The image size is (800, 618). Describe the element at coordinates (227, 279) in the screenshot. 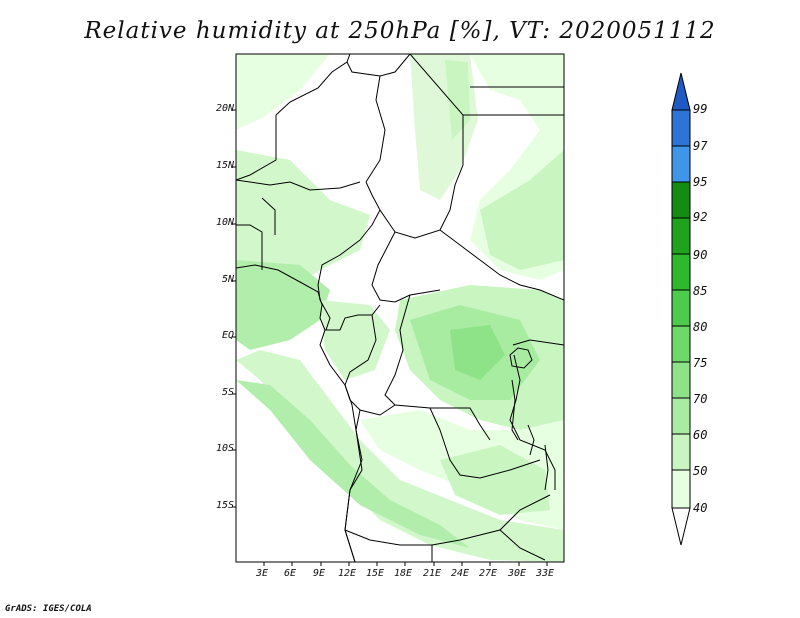

I see `lat-label: 5N` at that location.